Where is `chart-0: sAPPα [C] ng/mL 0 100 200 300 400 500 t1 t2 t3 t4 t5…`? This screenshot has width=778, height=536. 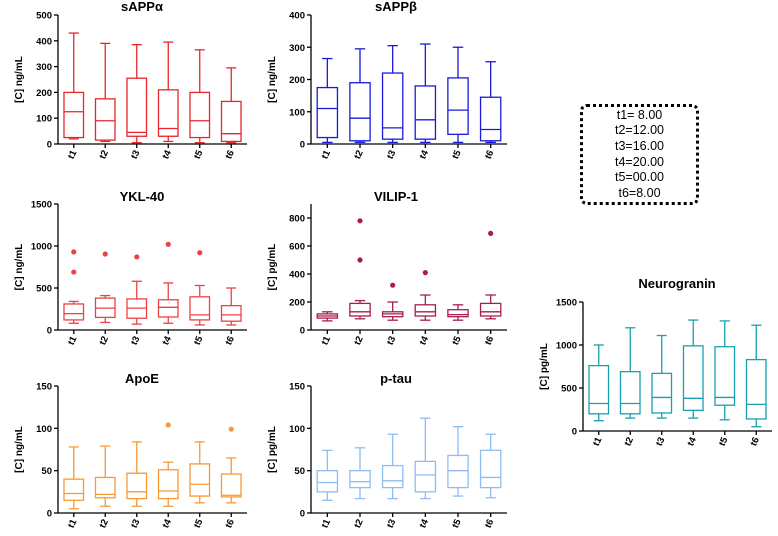
chart-0: sAPPα [C] ng/mL 0 100 200 300 400 500 t1 t2 t3 t4 t5… is located at coordinates (130, 80).